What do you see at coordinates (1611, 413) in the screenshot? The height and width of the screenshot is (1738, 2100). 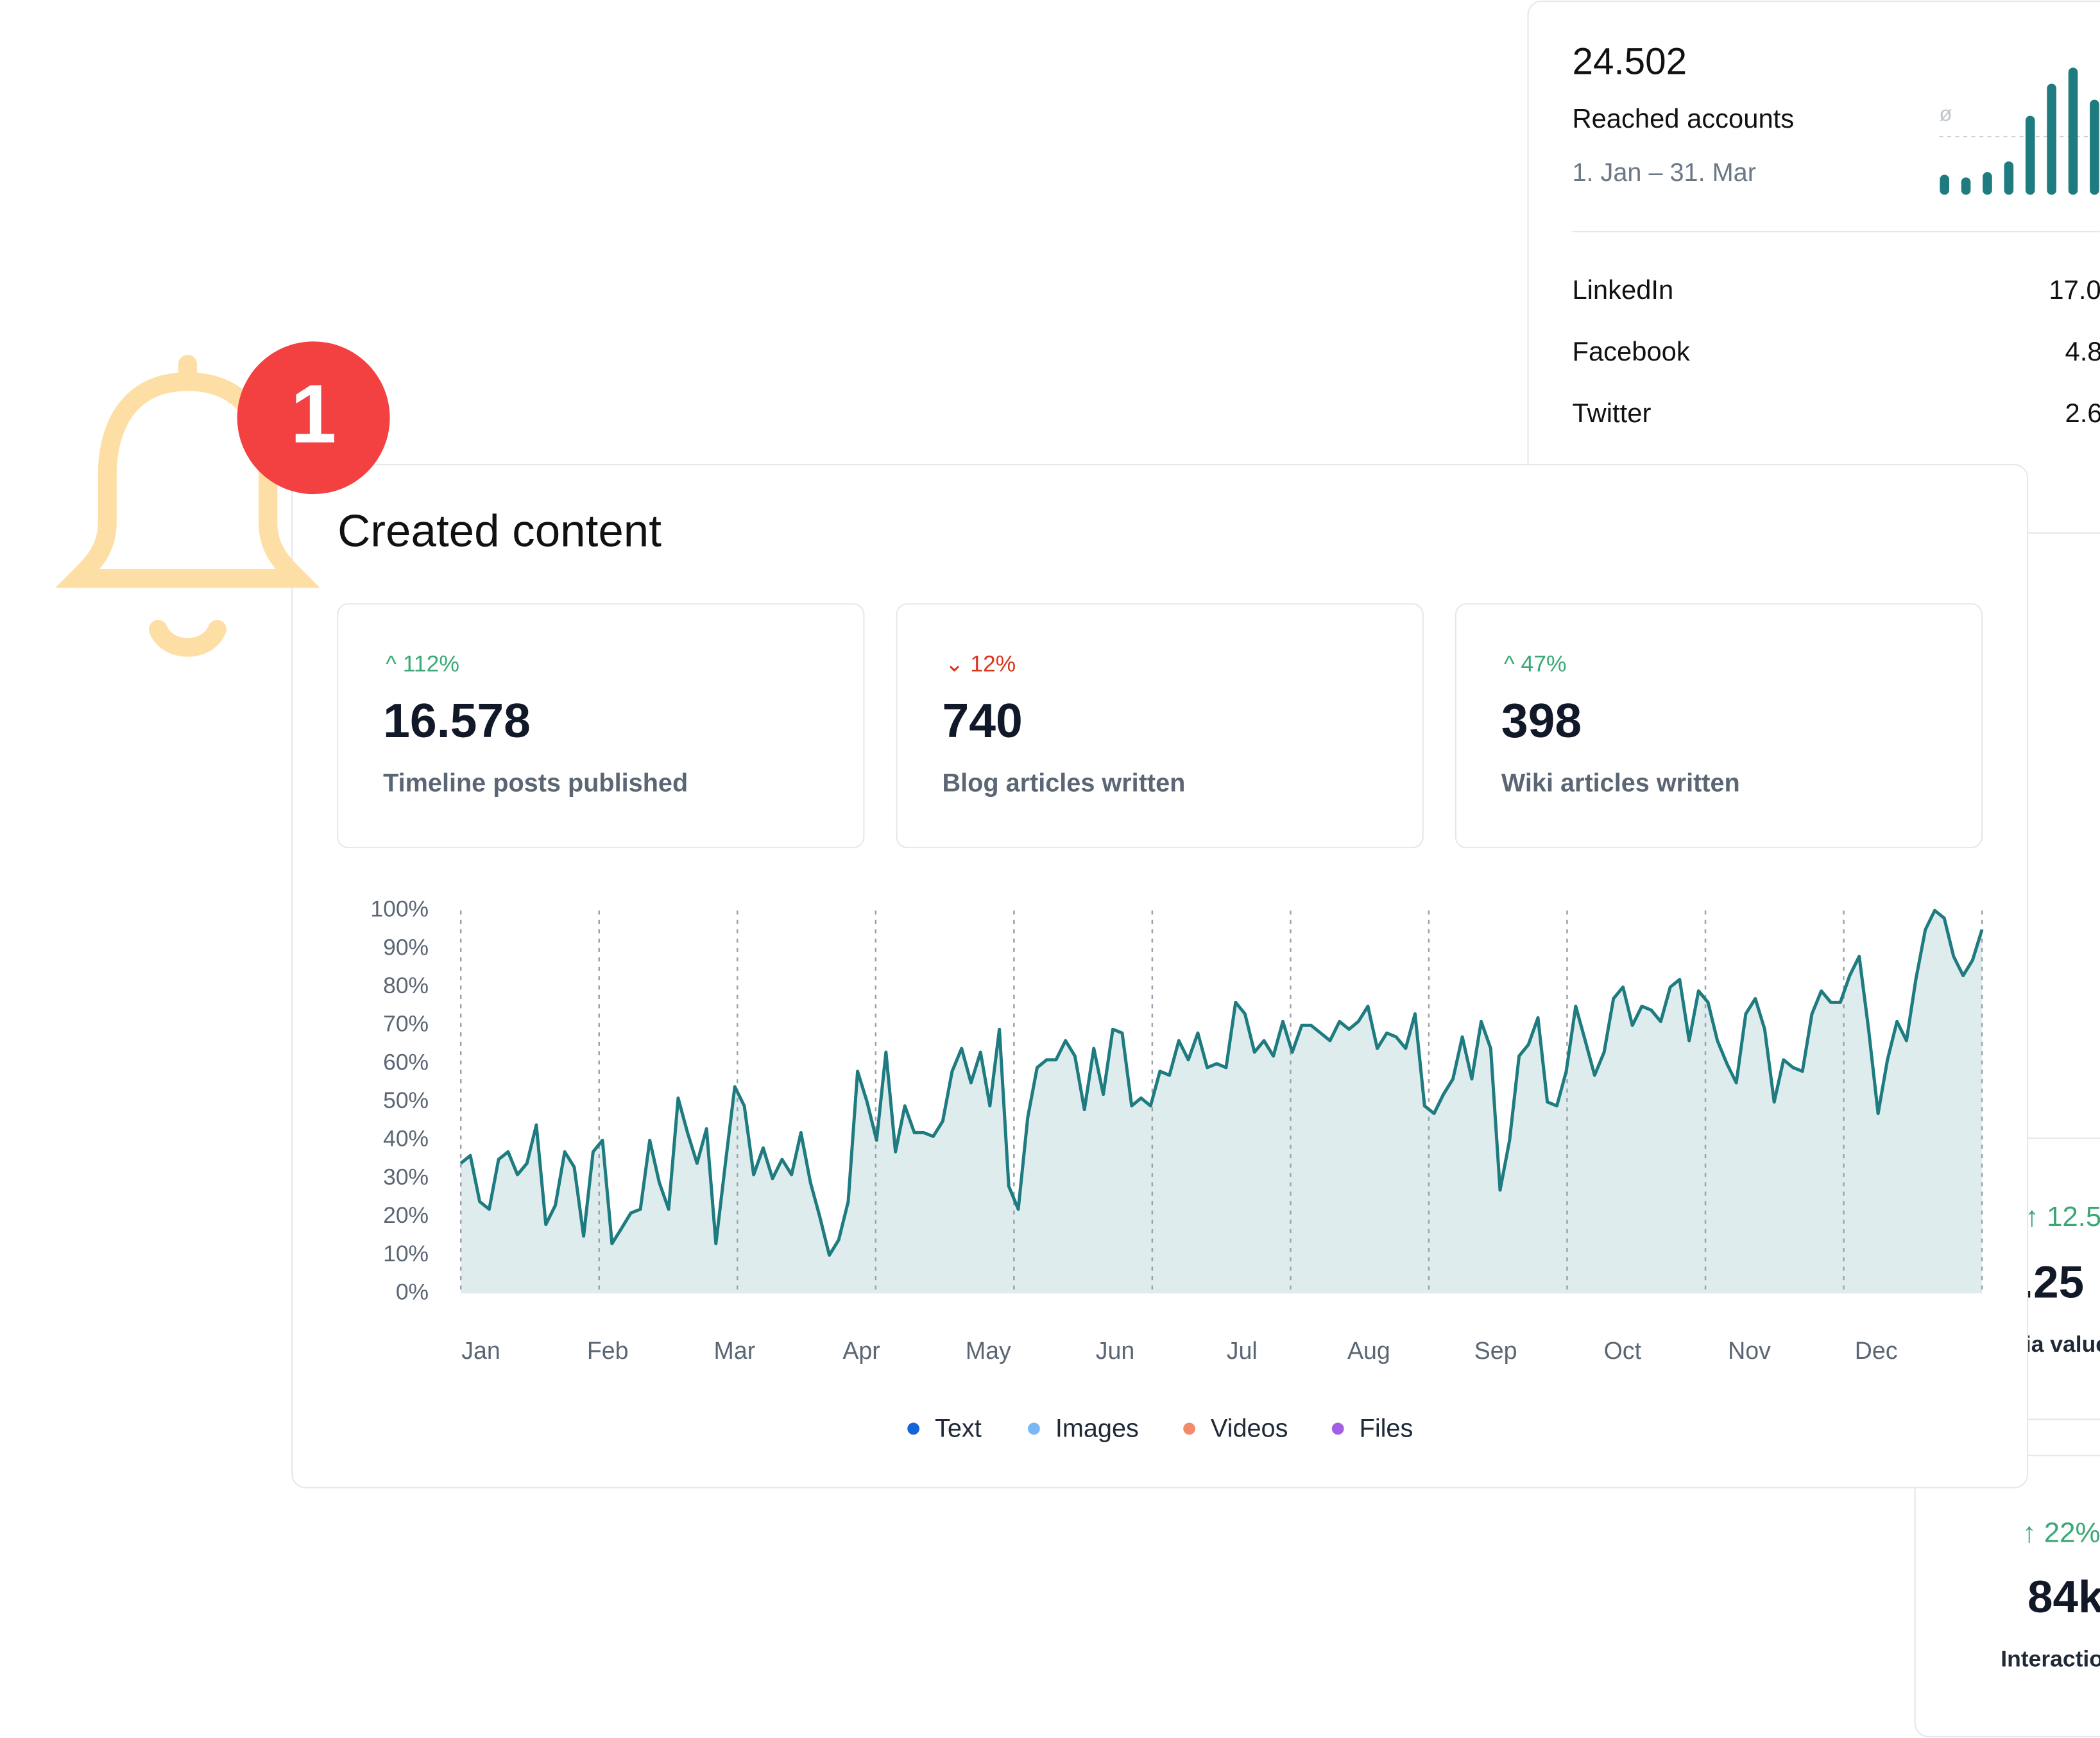 I see `row-name: Twitter` at bounding box center [1611, 413].